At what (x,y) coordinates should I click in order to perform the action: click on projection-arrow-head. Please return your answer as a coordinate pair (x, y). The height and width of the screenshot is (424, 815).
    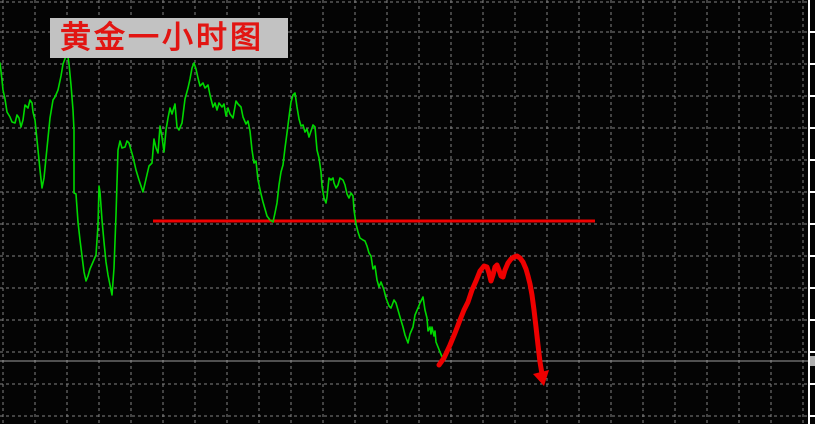
    Looking at the image, I should click on (541, 378).